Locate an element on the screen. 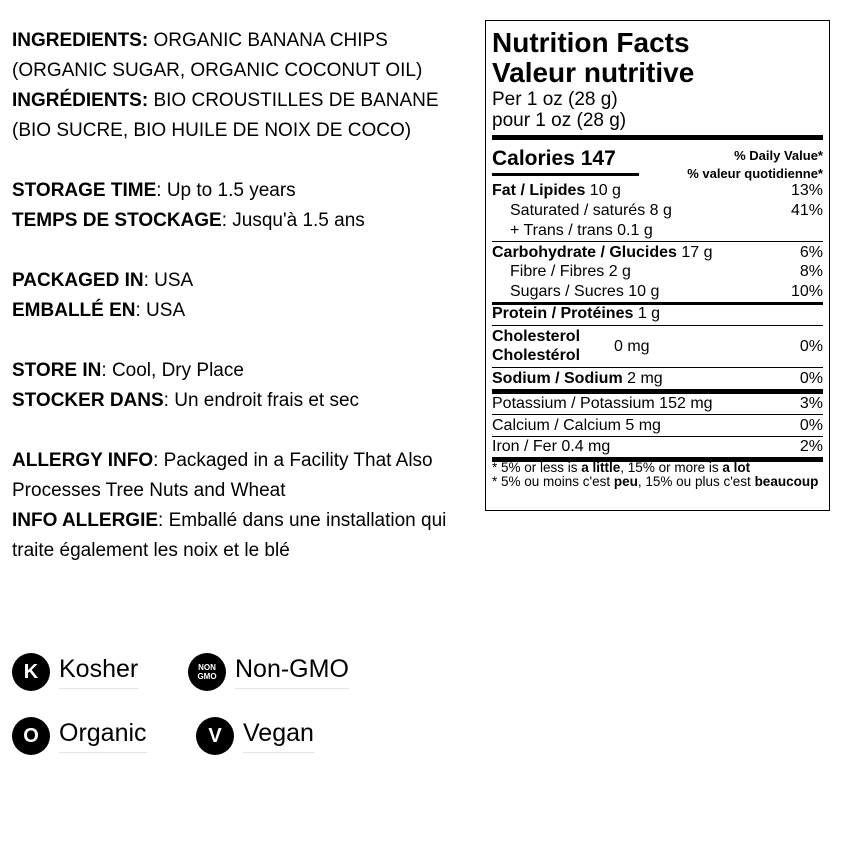  calcium-row: Calcium / Calcium 5 mg 0% is located at coordinates (657, 425).